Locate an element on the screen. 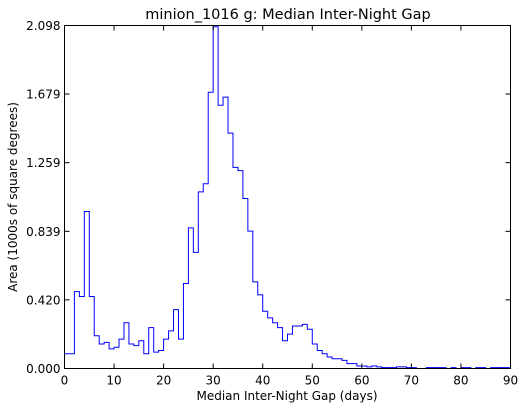 The image size is (524, 411). x-tick-label-0: 0 is located at coordinates (65, 381).